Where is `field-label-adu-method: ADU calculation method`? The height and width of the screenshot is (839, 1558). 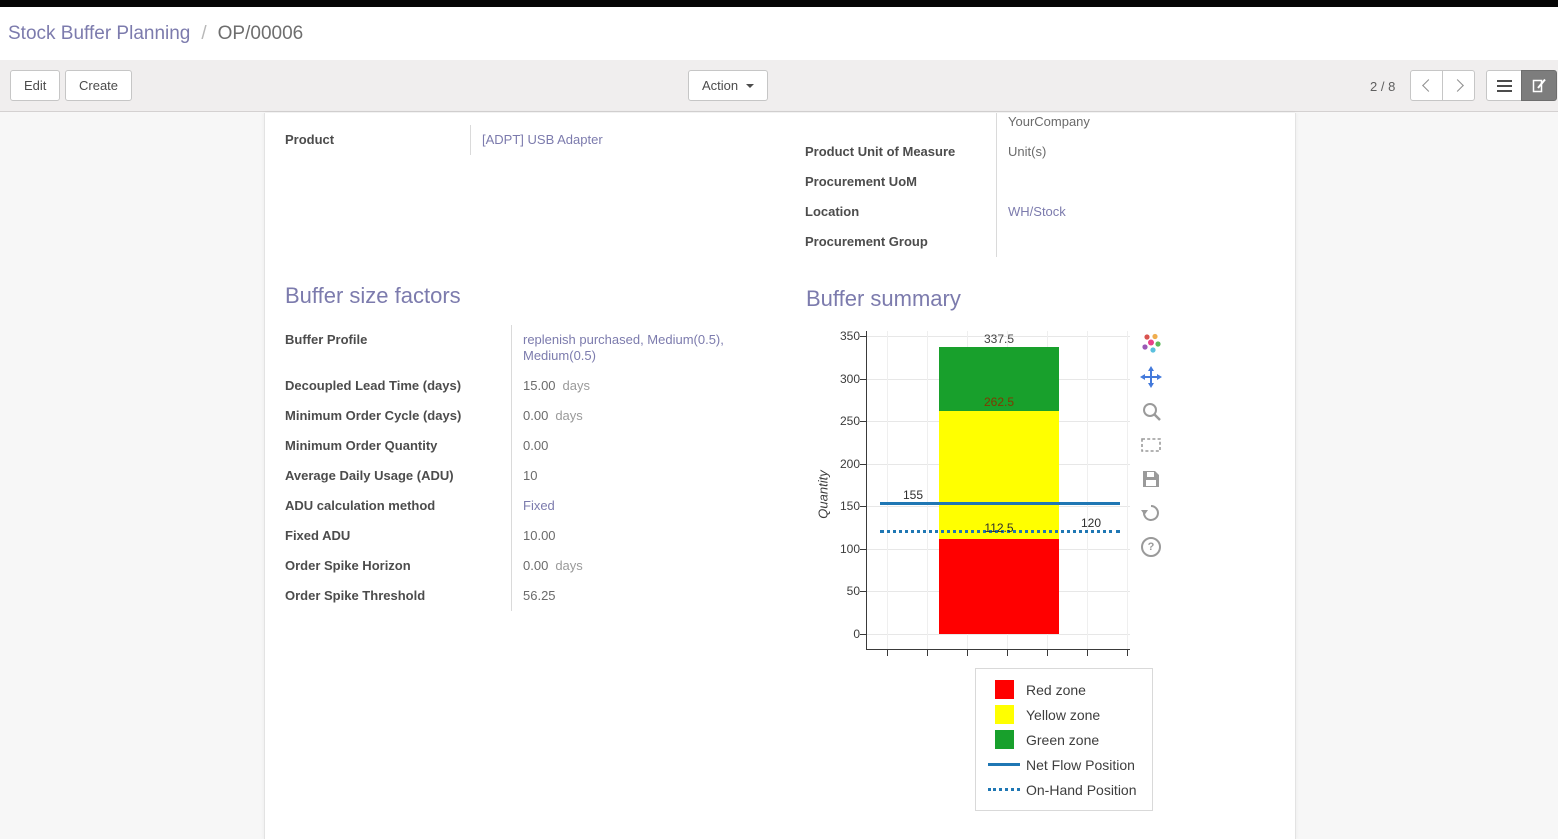 field-label-adu-method: ADU calculation method is located at coordinates (398, 506).